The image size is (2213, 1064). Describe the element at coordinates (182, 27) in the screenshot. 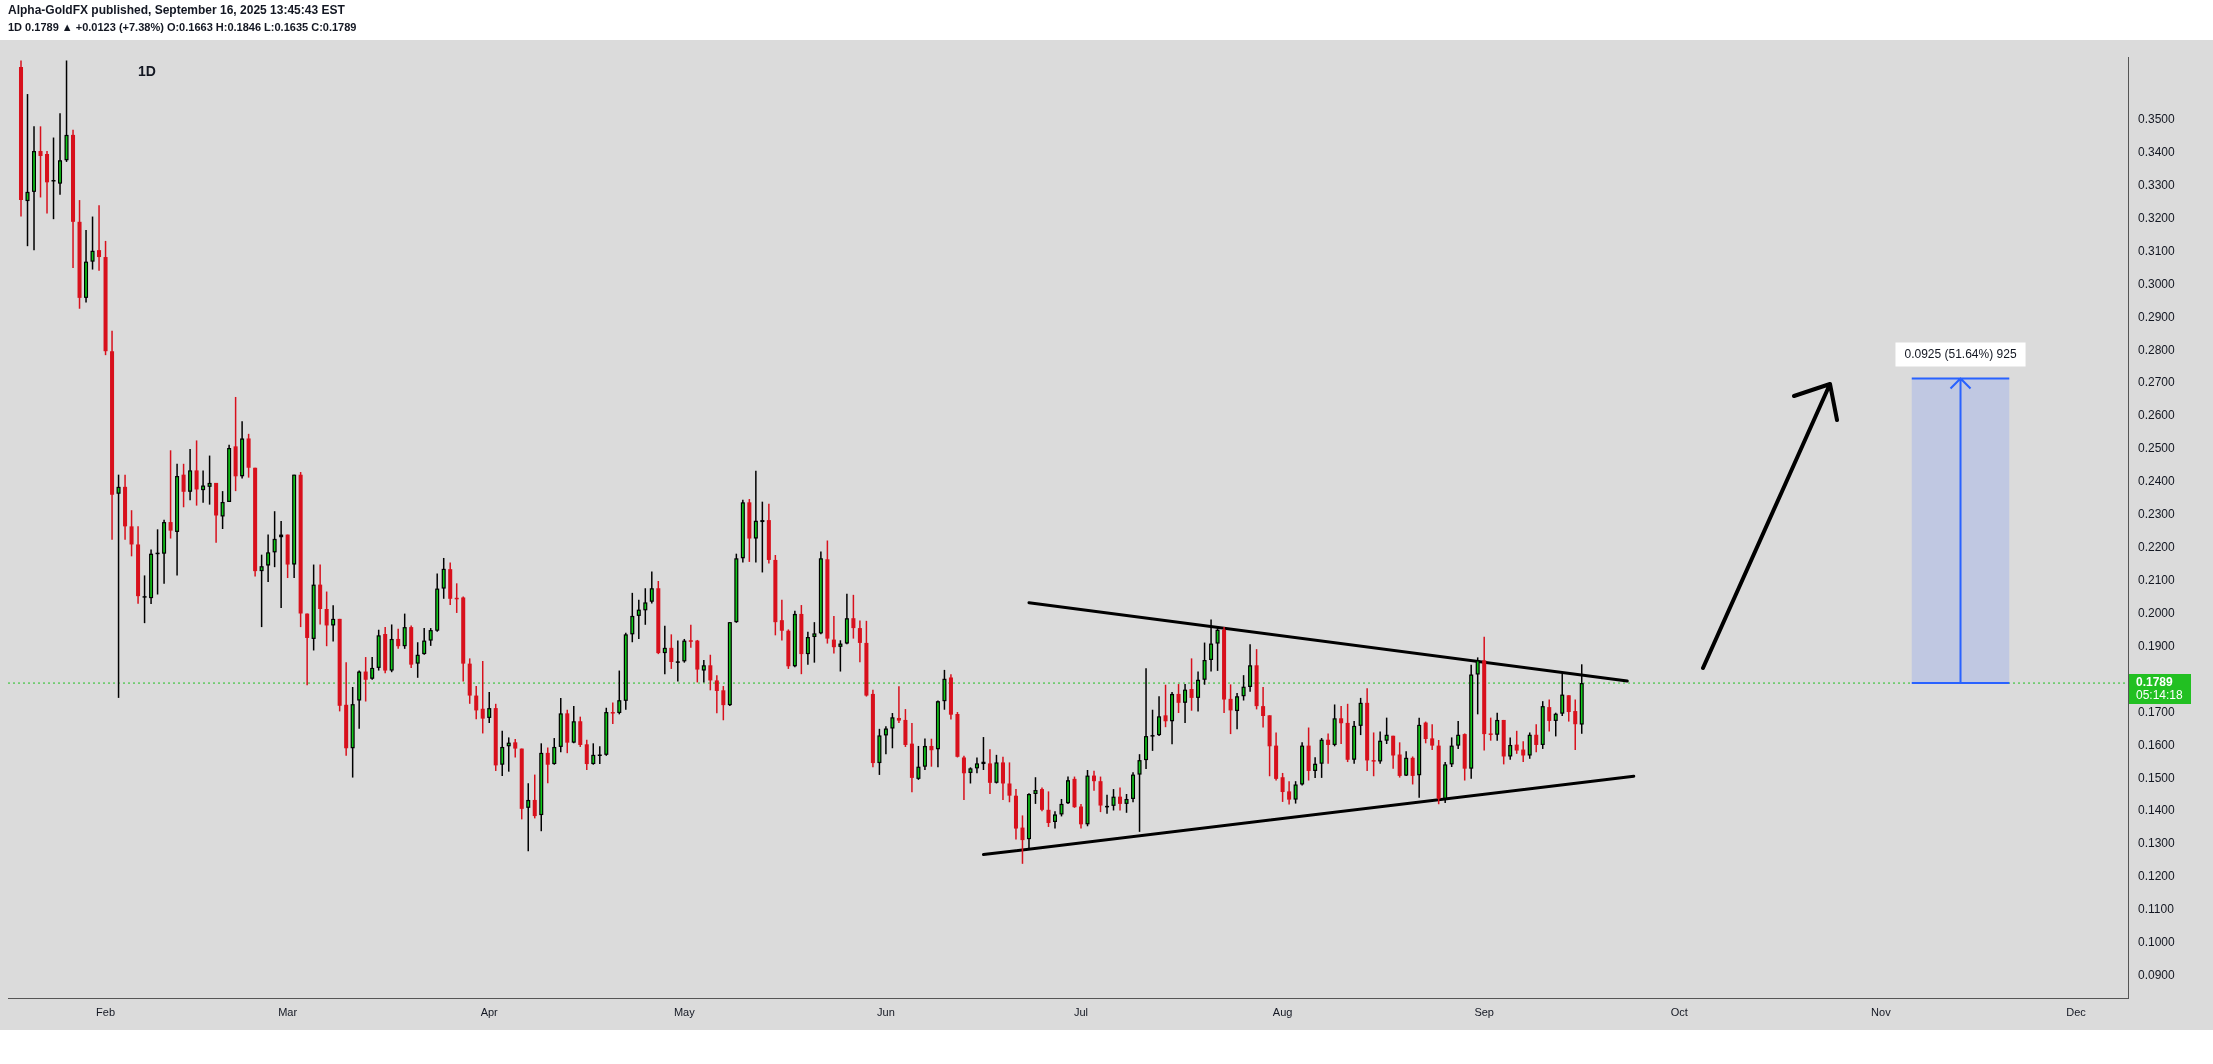

I see `chart-subtitle: 1D 0.1789 ▲ +0.0123 (+7.38%) O:0.1663 H:0.1846 L:0.1635 C:0.1789` at that location.